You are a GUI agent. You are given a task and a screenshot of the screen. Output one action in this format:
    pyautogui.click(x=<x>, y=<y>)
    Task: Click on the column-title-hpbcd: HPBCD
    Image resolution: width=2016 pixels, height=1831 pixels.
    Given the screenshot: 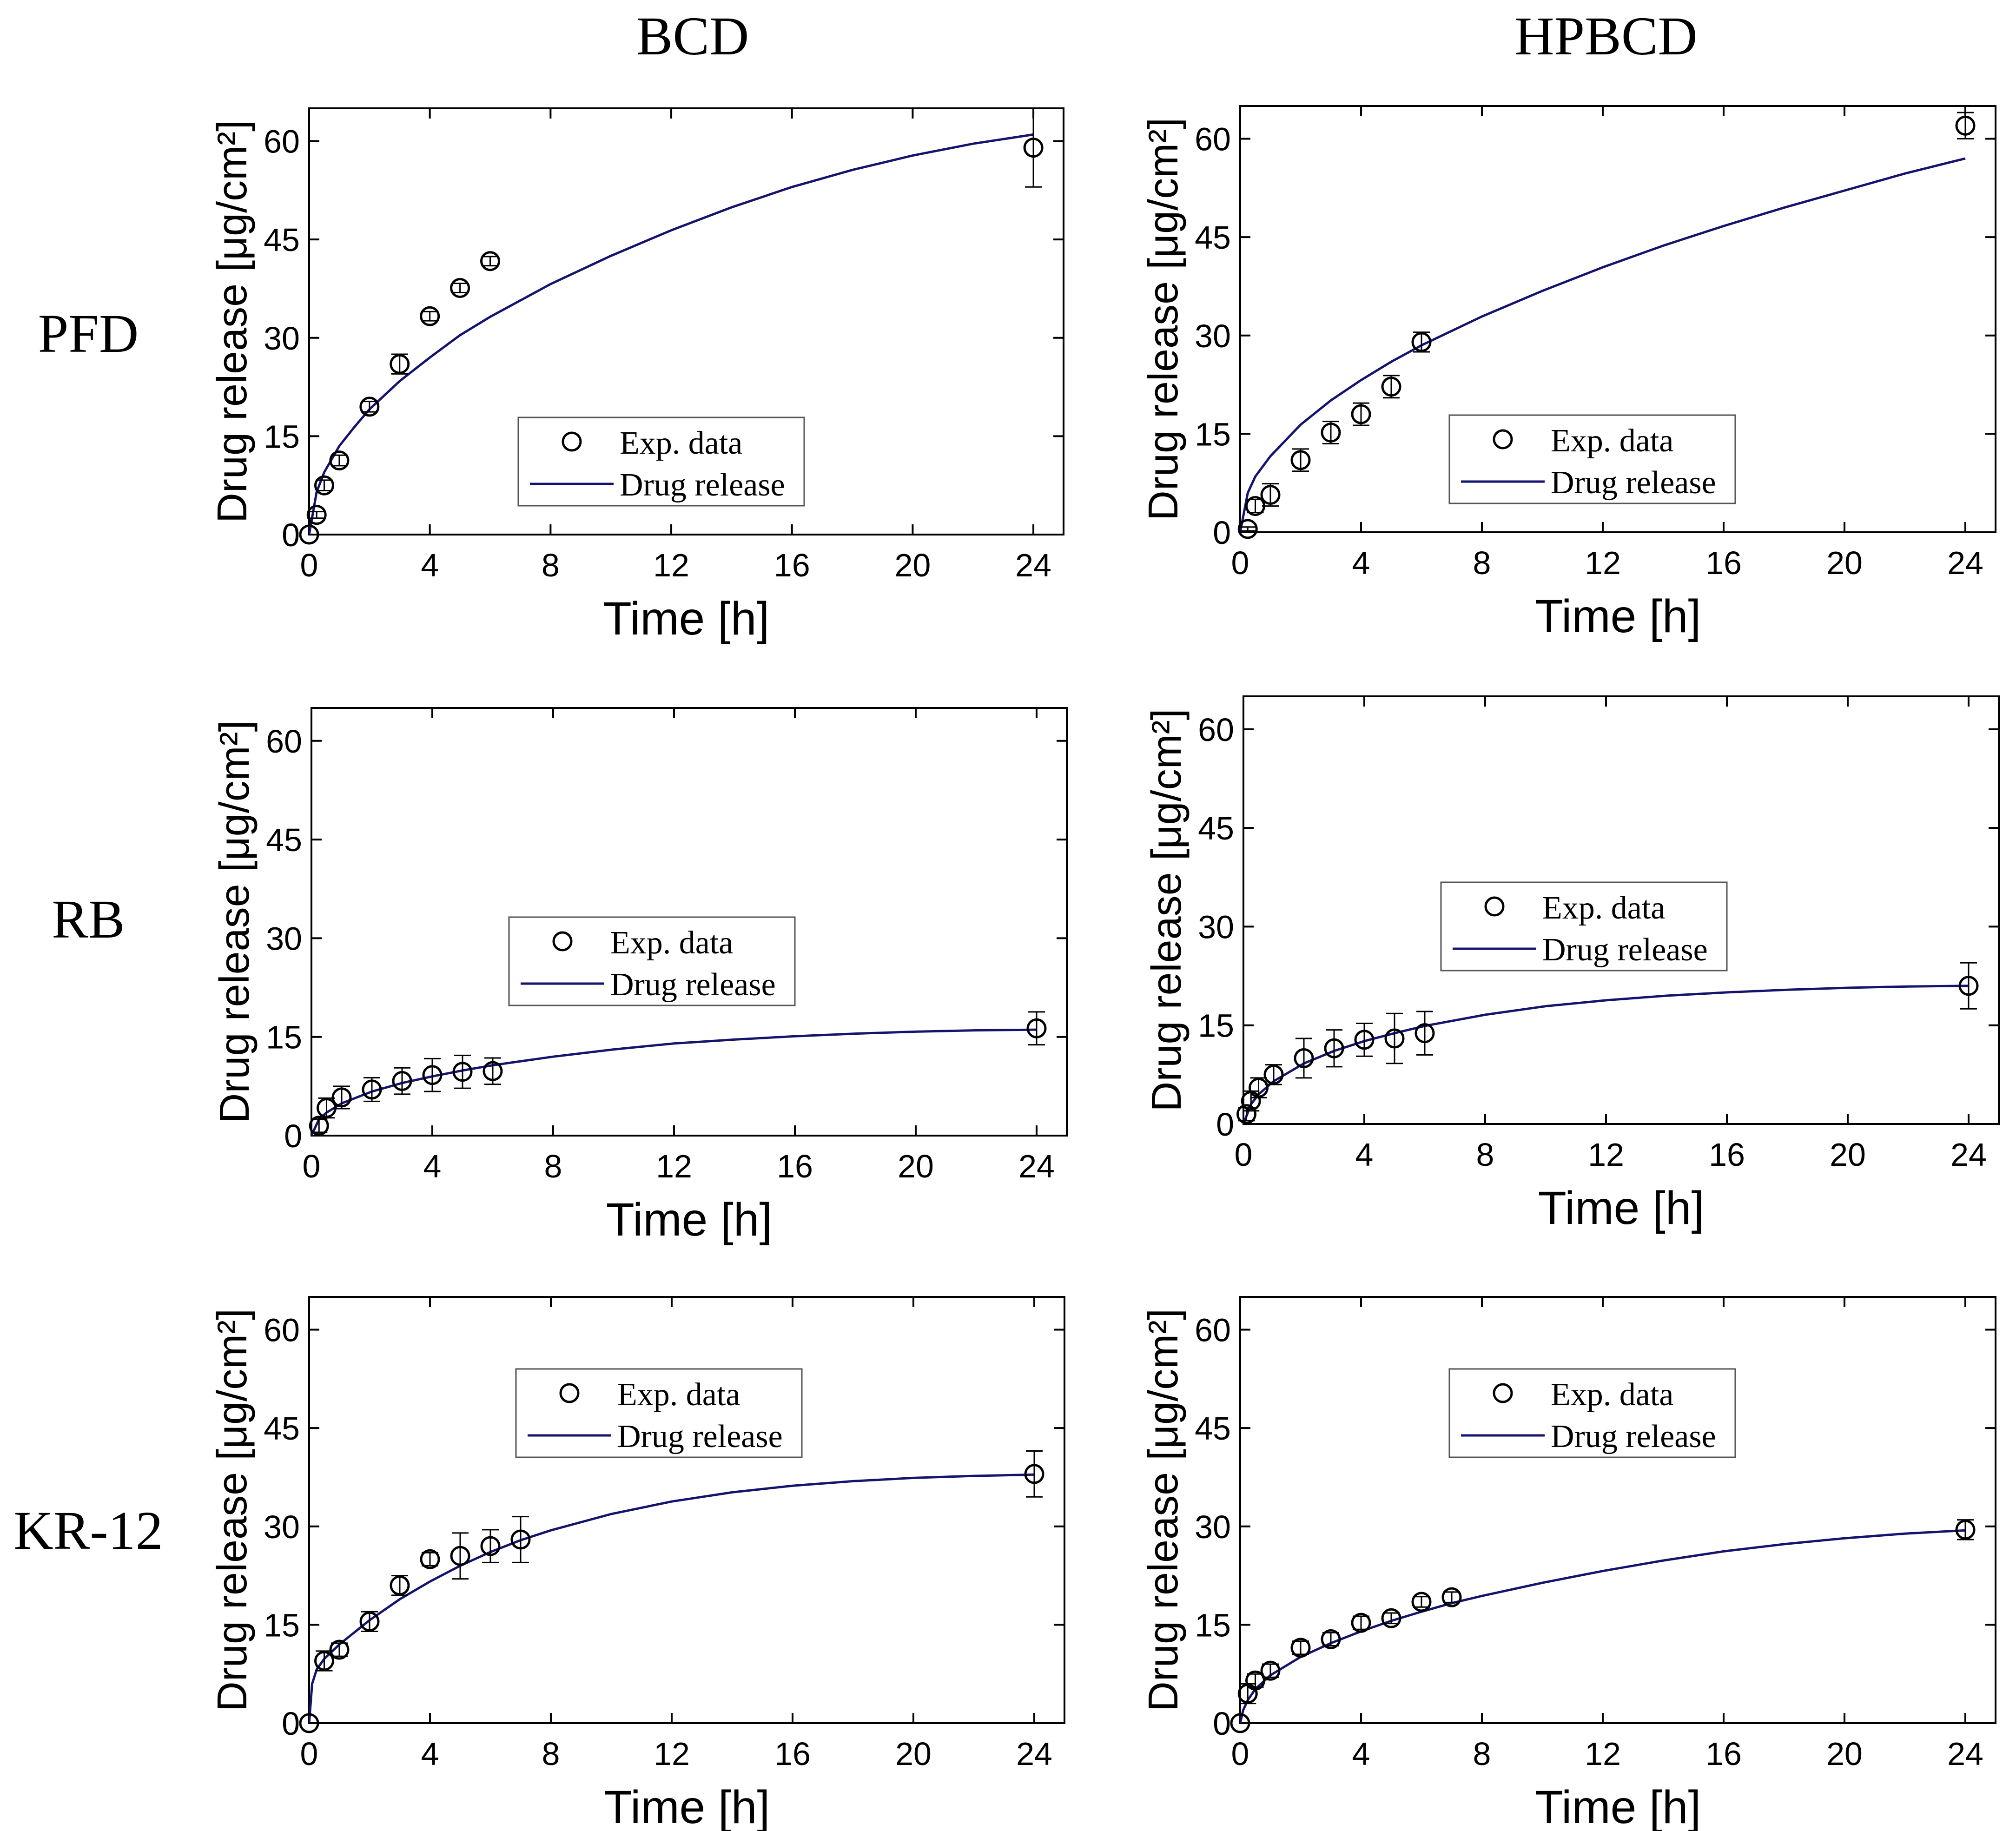 What is the action you would take?
    pyautogui.click(x=1606, y=36)
    